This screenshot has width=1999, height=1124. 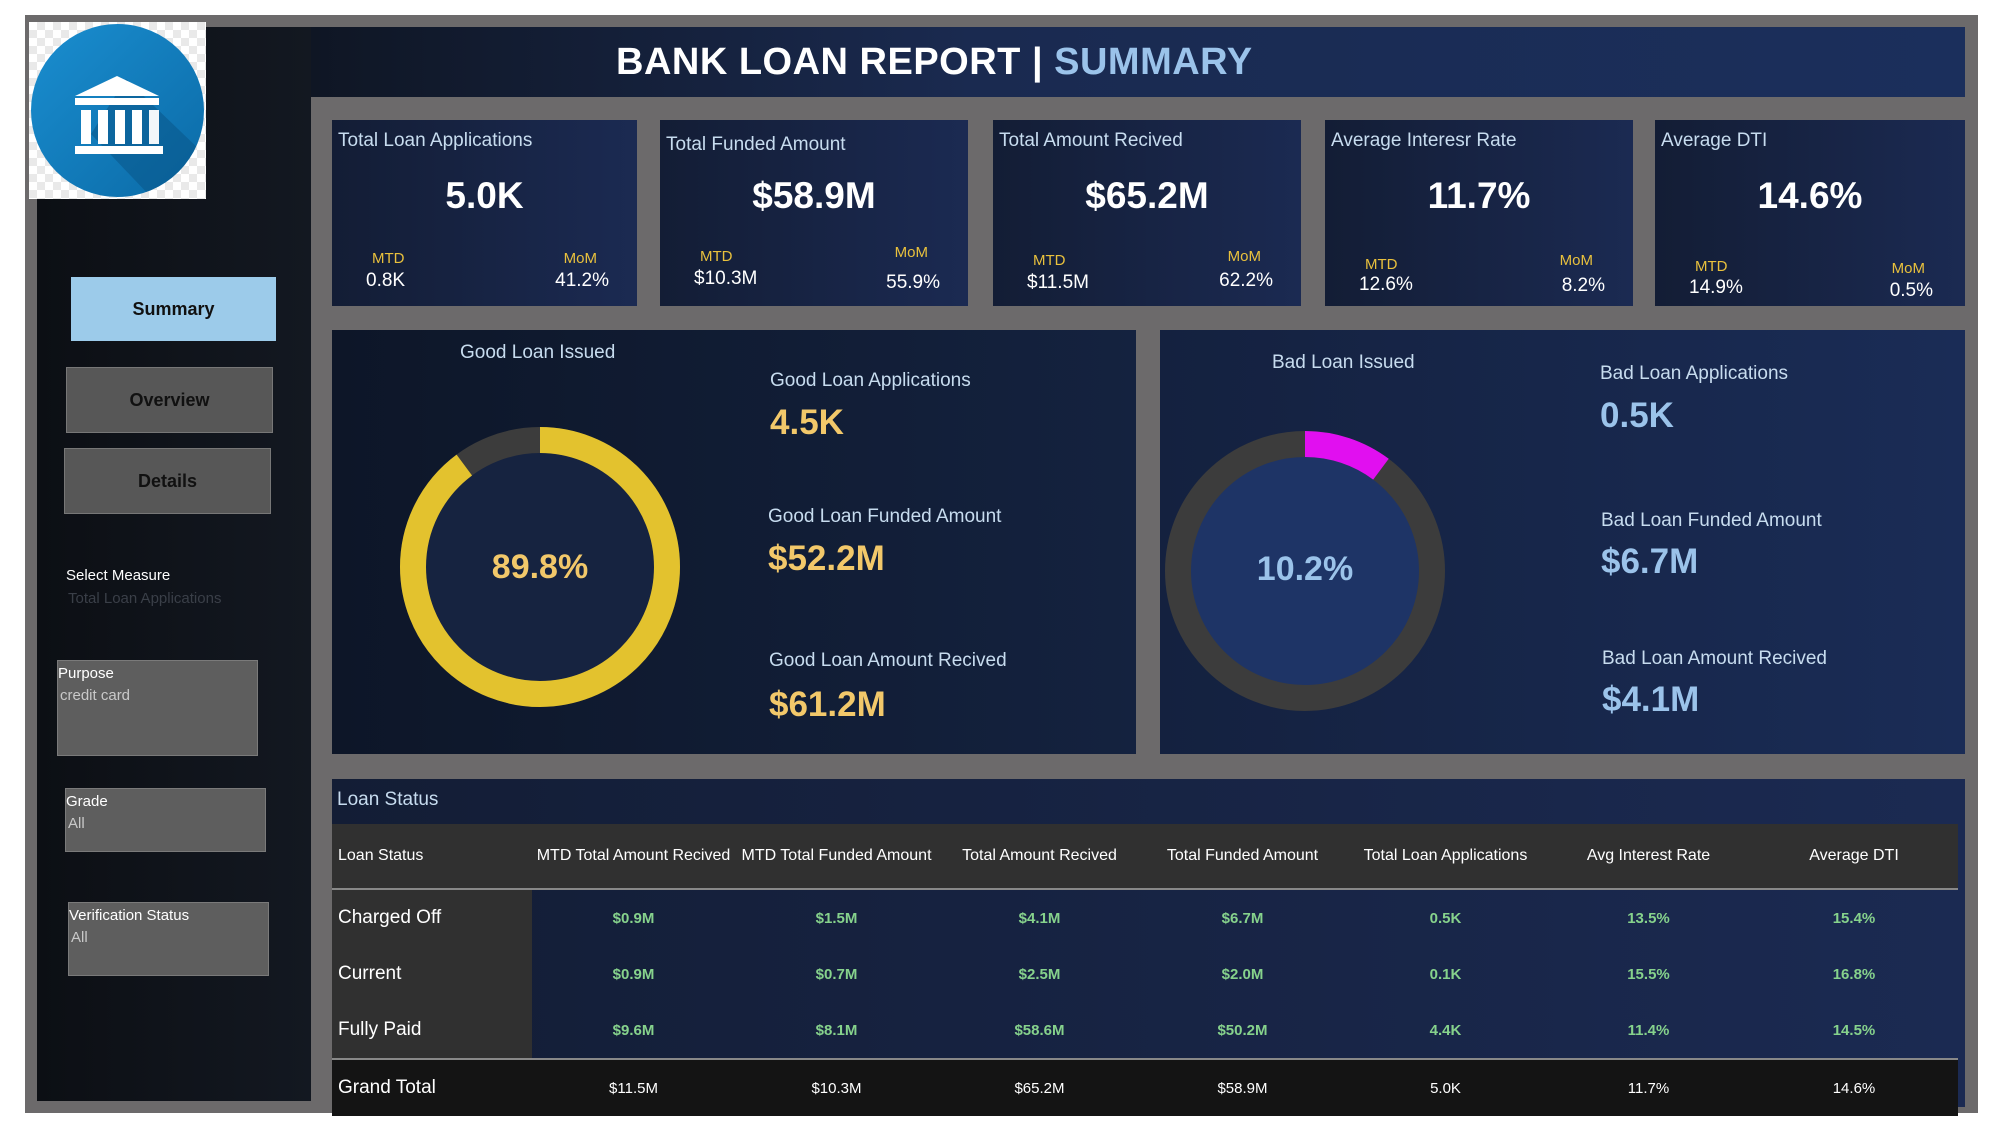 I want to click on good-loan-received-label: Good Loan Amount Recived, so click(x=888, y=660).